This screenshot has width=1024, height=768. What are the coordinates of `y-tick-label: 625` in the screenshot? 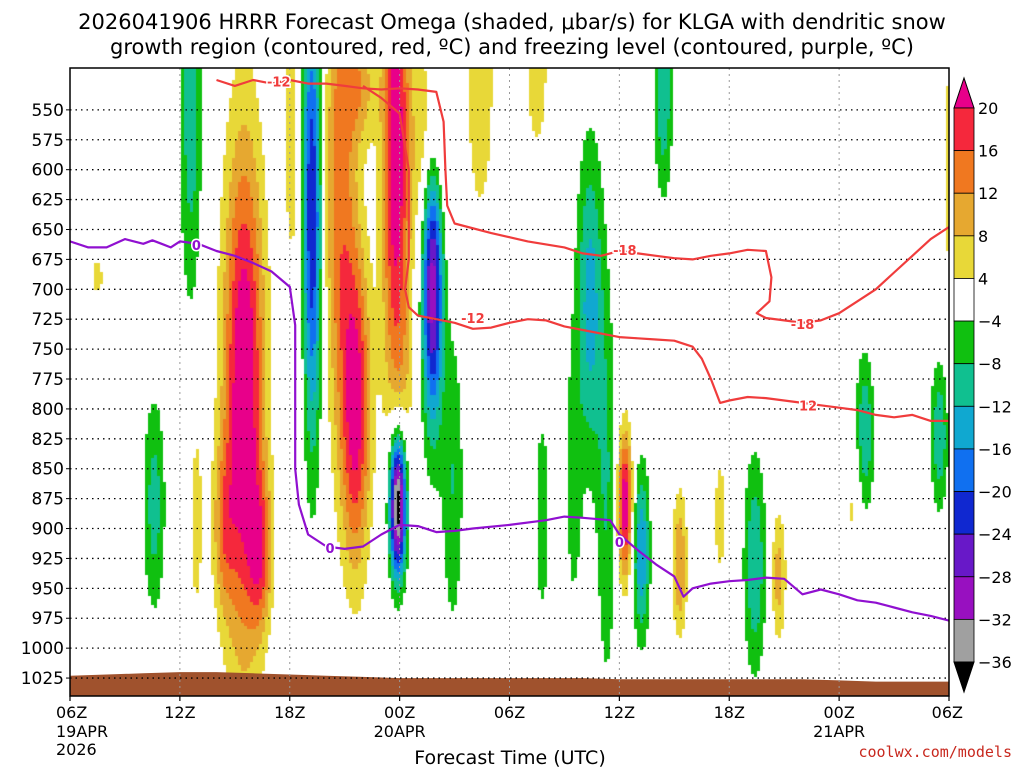 It's located at (48, 201).